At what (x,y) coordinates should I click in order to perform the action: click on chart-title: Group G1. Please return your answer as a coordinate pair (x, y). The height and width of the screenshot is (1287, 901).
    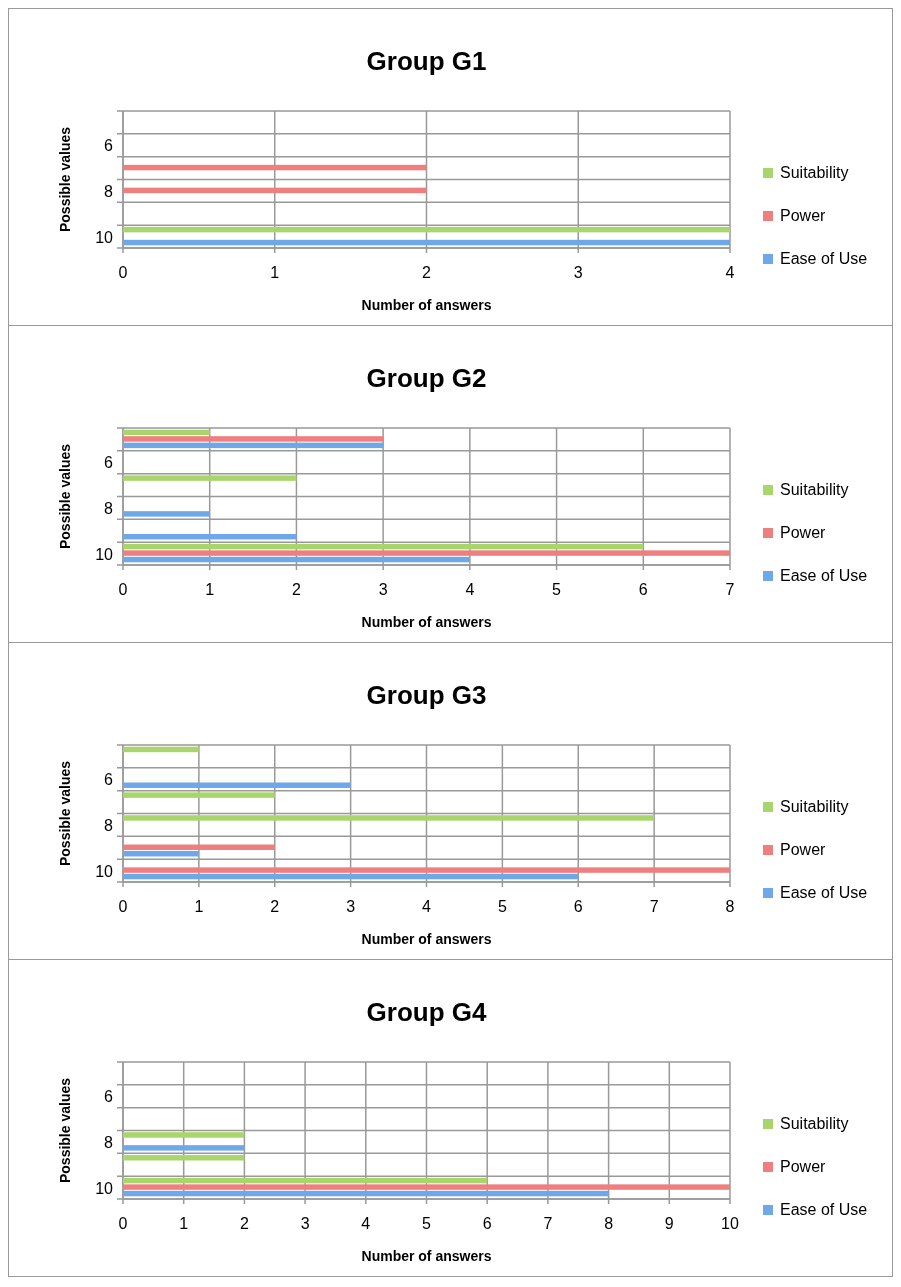
    Looking at the image, I should click on (426, 61).